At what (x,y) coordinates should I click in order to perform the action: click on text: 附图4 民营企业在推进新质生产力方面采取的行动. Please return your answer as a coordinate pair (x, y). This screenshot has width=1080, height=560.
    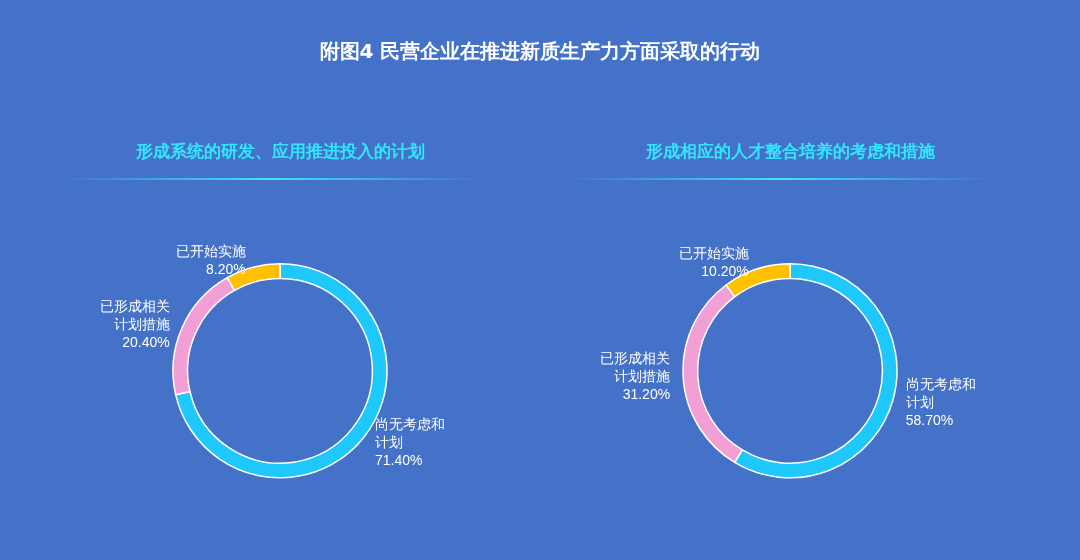
    Looking at the image, I should click on (540, 51).